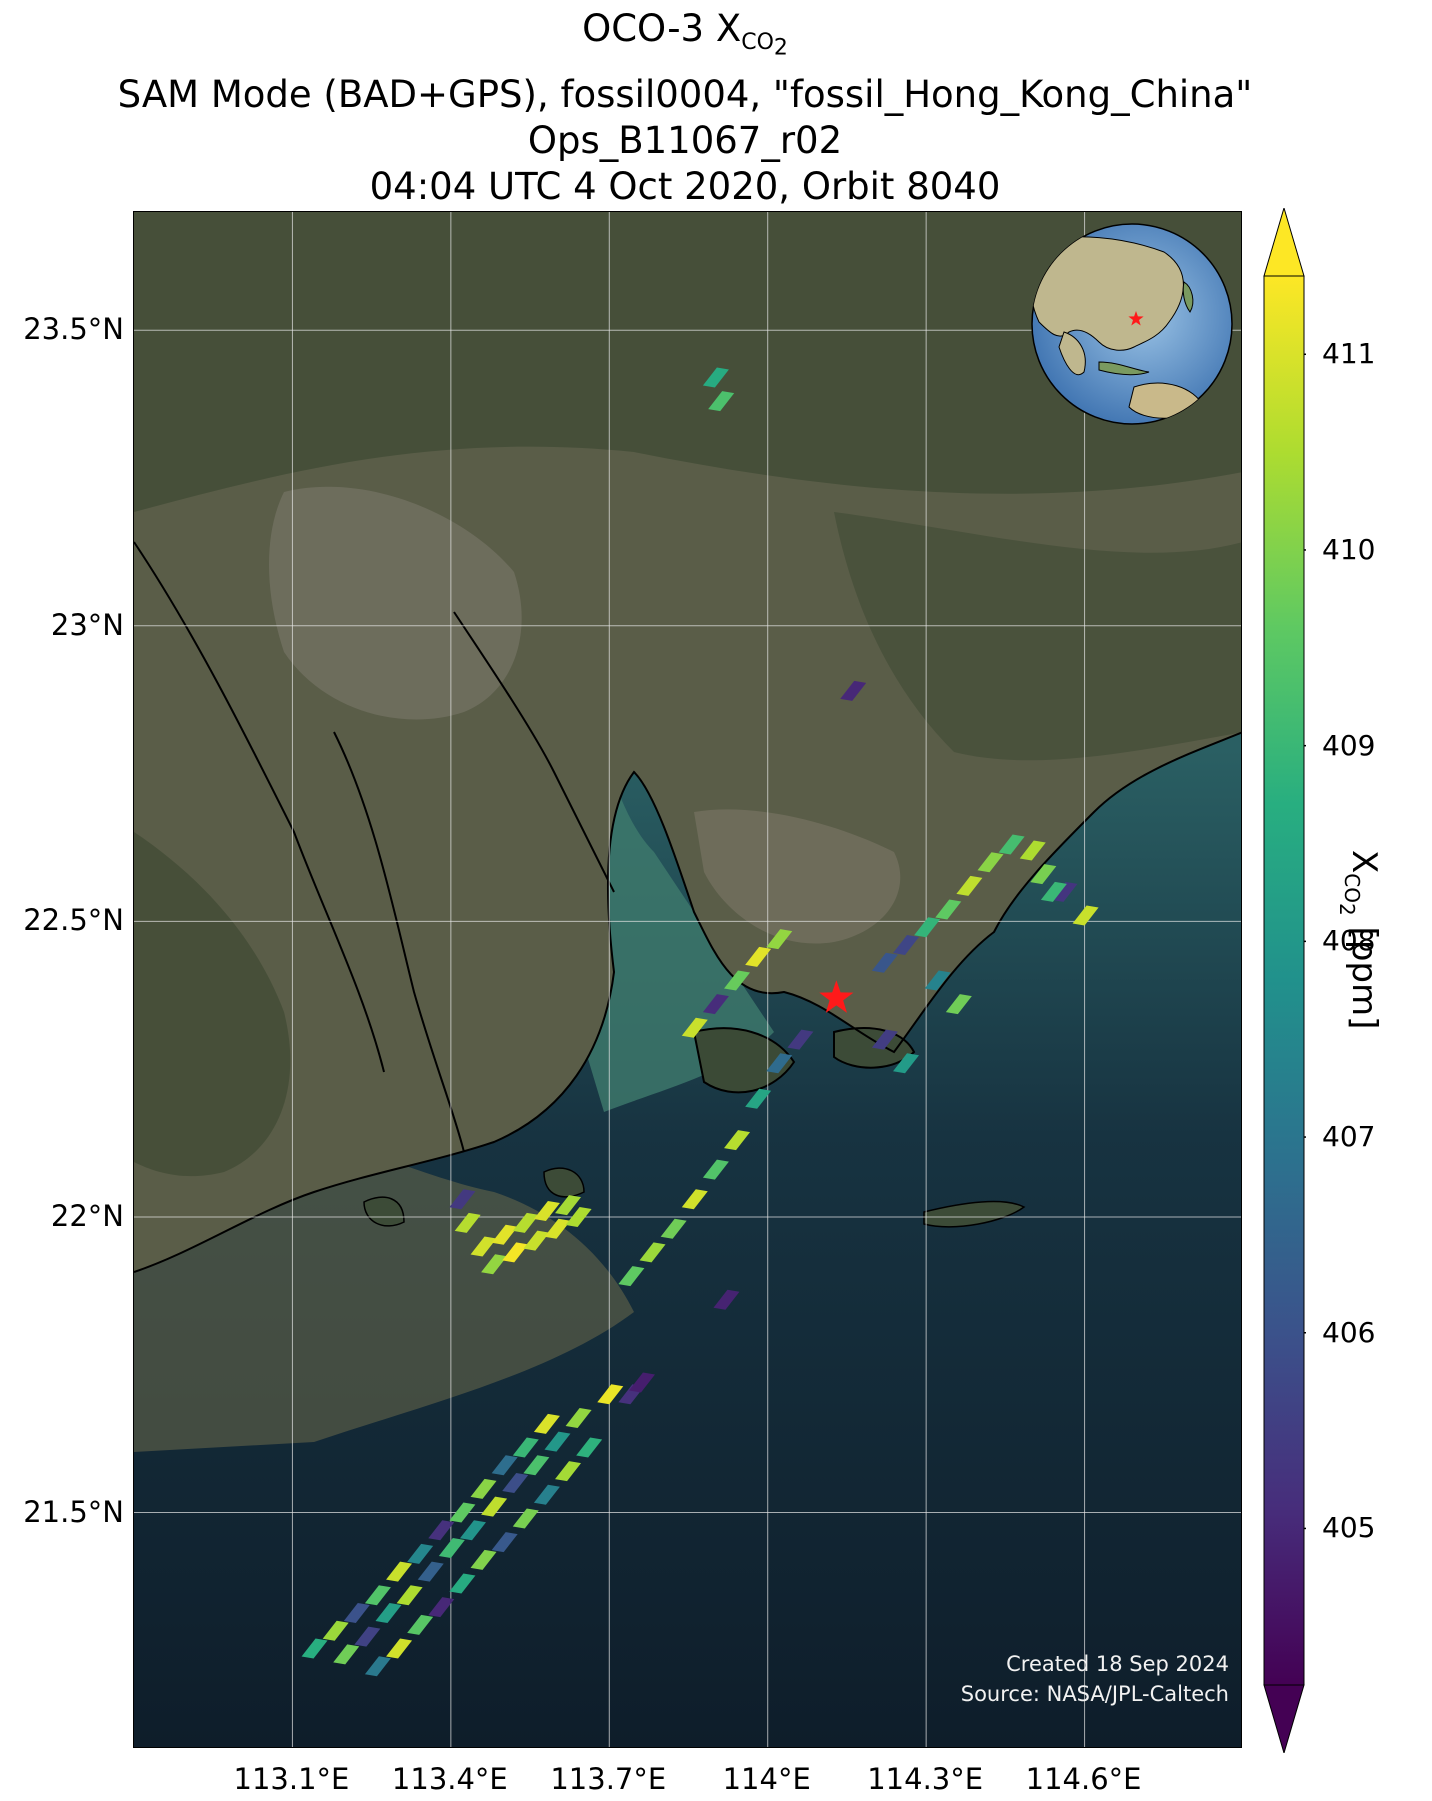 The height and width of the screenshot is (1801, 1432). I want to click on globe-asia-landmass, so click(1108, 293).